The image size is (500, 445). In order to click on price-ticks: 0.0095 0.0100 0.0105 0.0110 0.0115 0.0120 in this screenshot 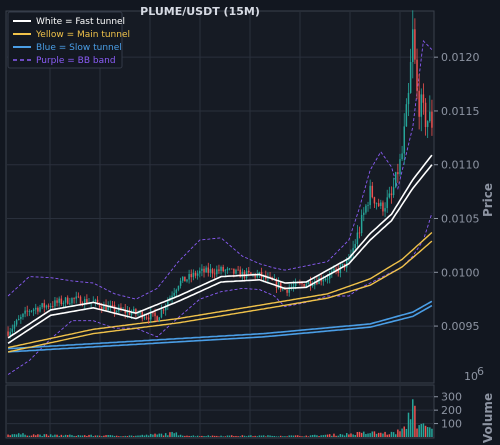, I will do `click(457, 192)`.